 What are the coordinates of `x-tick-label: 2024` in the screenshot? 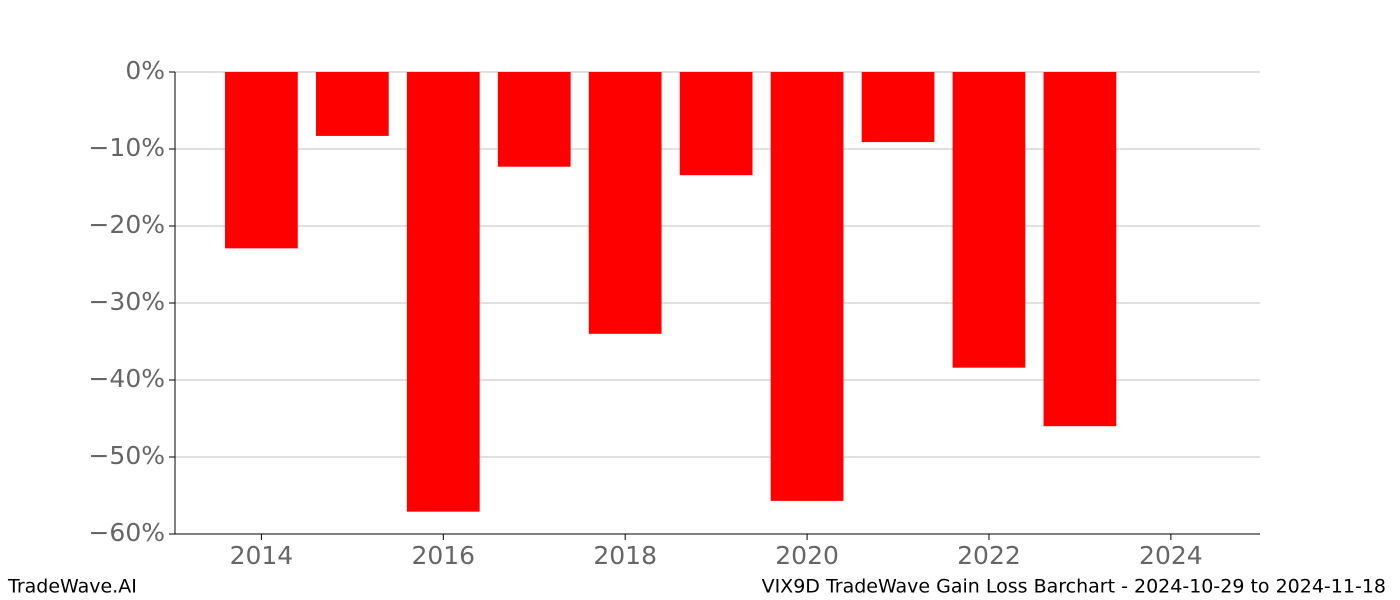 It's located at (1171, 555).